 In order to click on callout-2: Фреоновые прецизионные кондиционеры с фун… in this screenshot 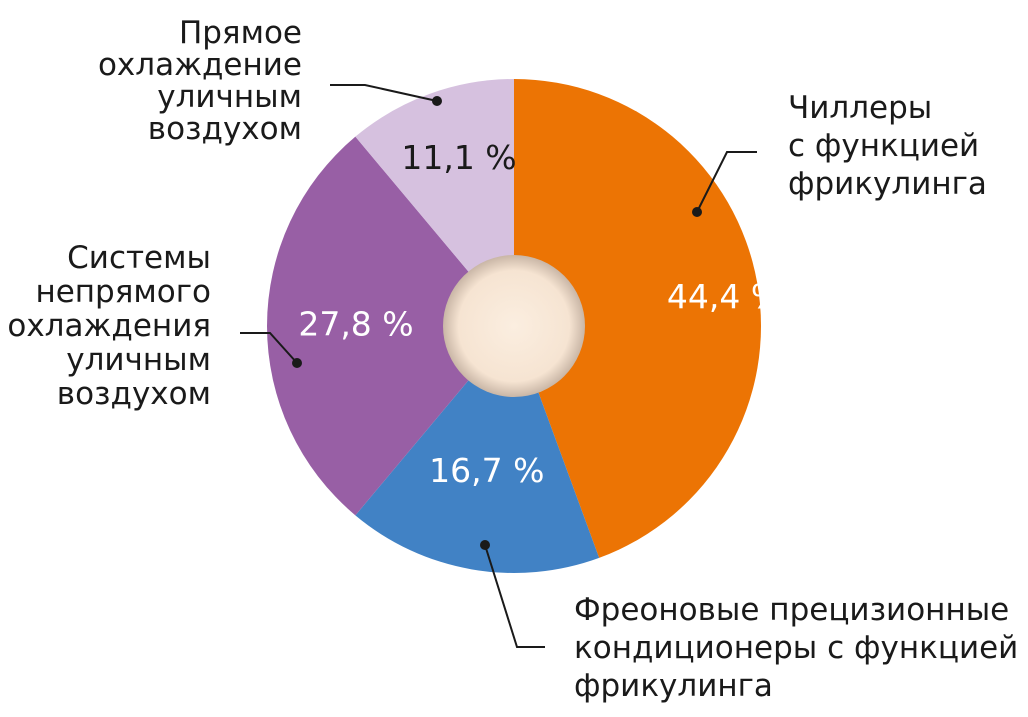, I will do `click(749, 622)`.